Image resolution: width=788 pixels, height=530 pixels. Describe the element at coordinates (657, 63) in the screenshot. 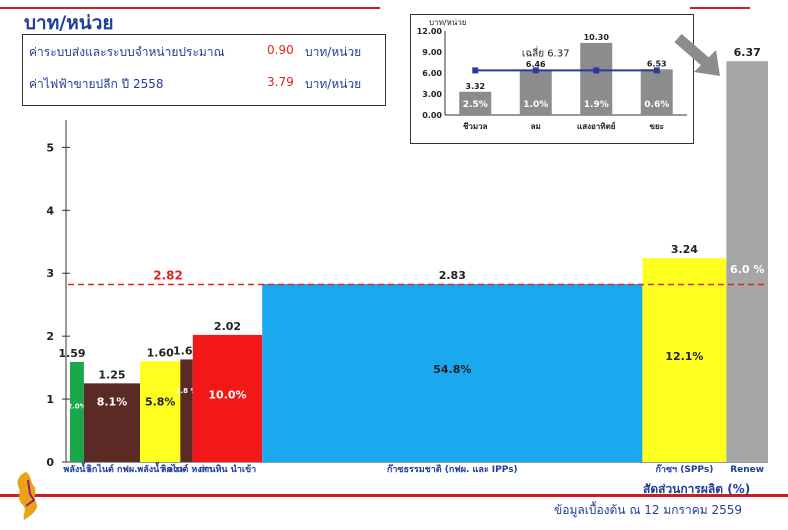

I see `inset-bar-value-label: 6.53` at that location.